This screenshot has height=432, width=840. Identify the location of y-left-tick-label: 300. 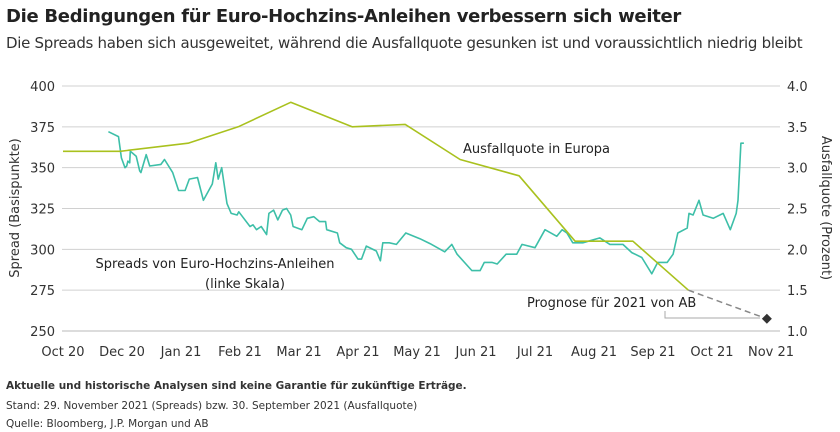
(42, 250).